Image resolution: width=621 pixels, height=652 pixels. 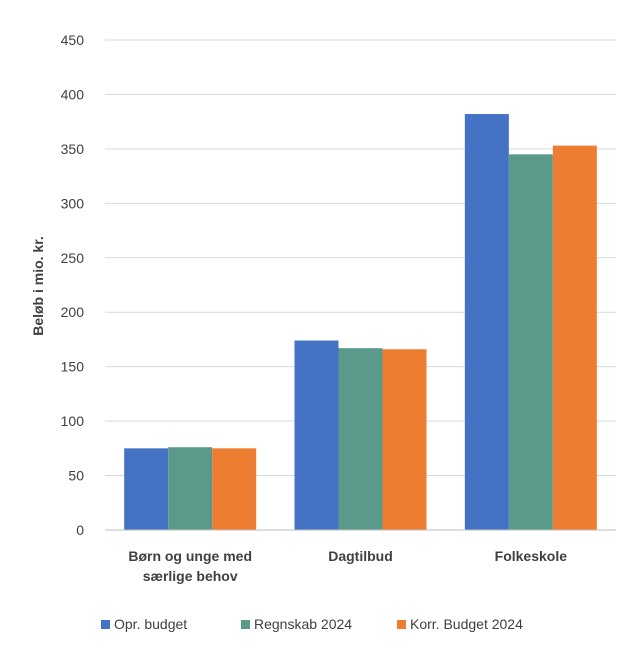 What do you see at coordinates (531, 556) in the screenshot?
I see `category-label: Folkeskole` at bounding box center [531, 556].